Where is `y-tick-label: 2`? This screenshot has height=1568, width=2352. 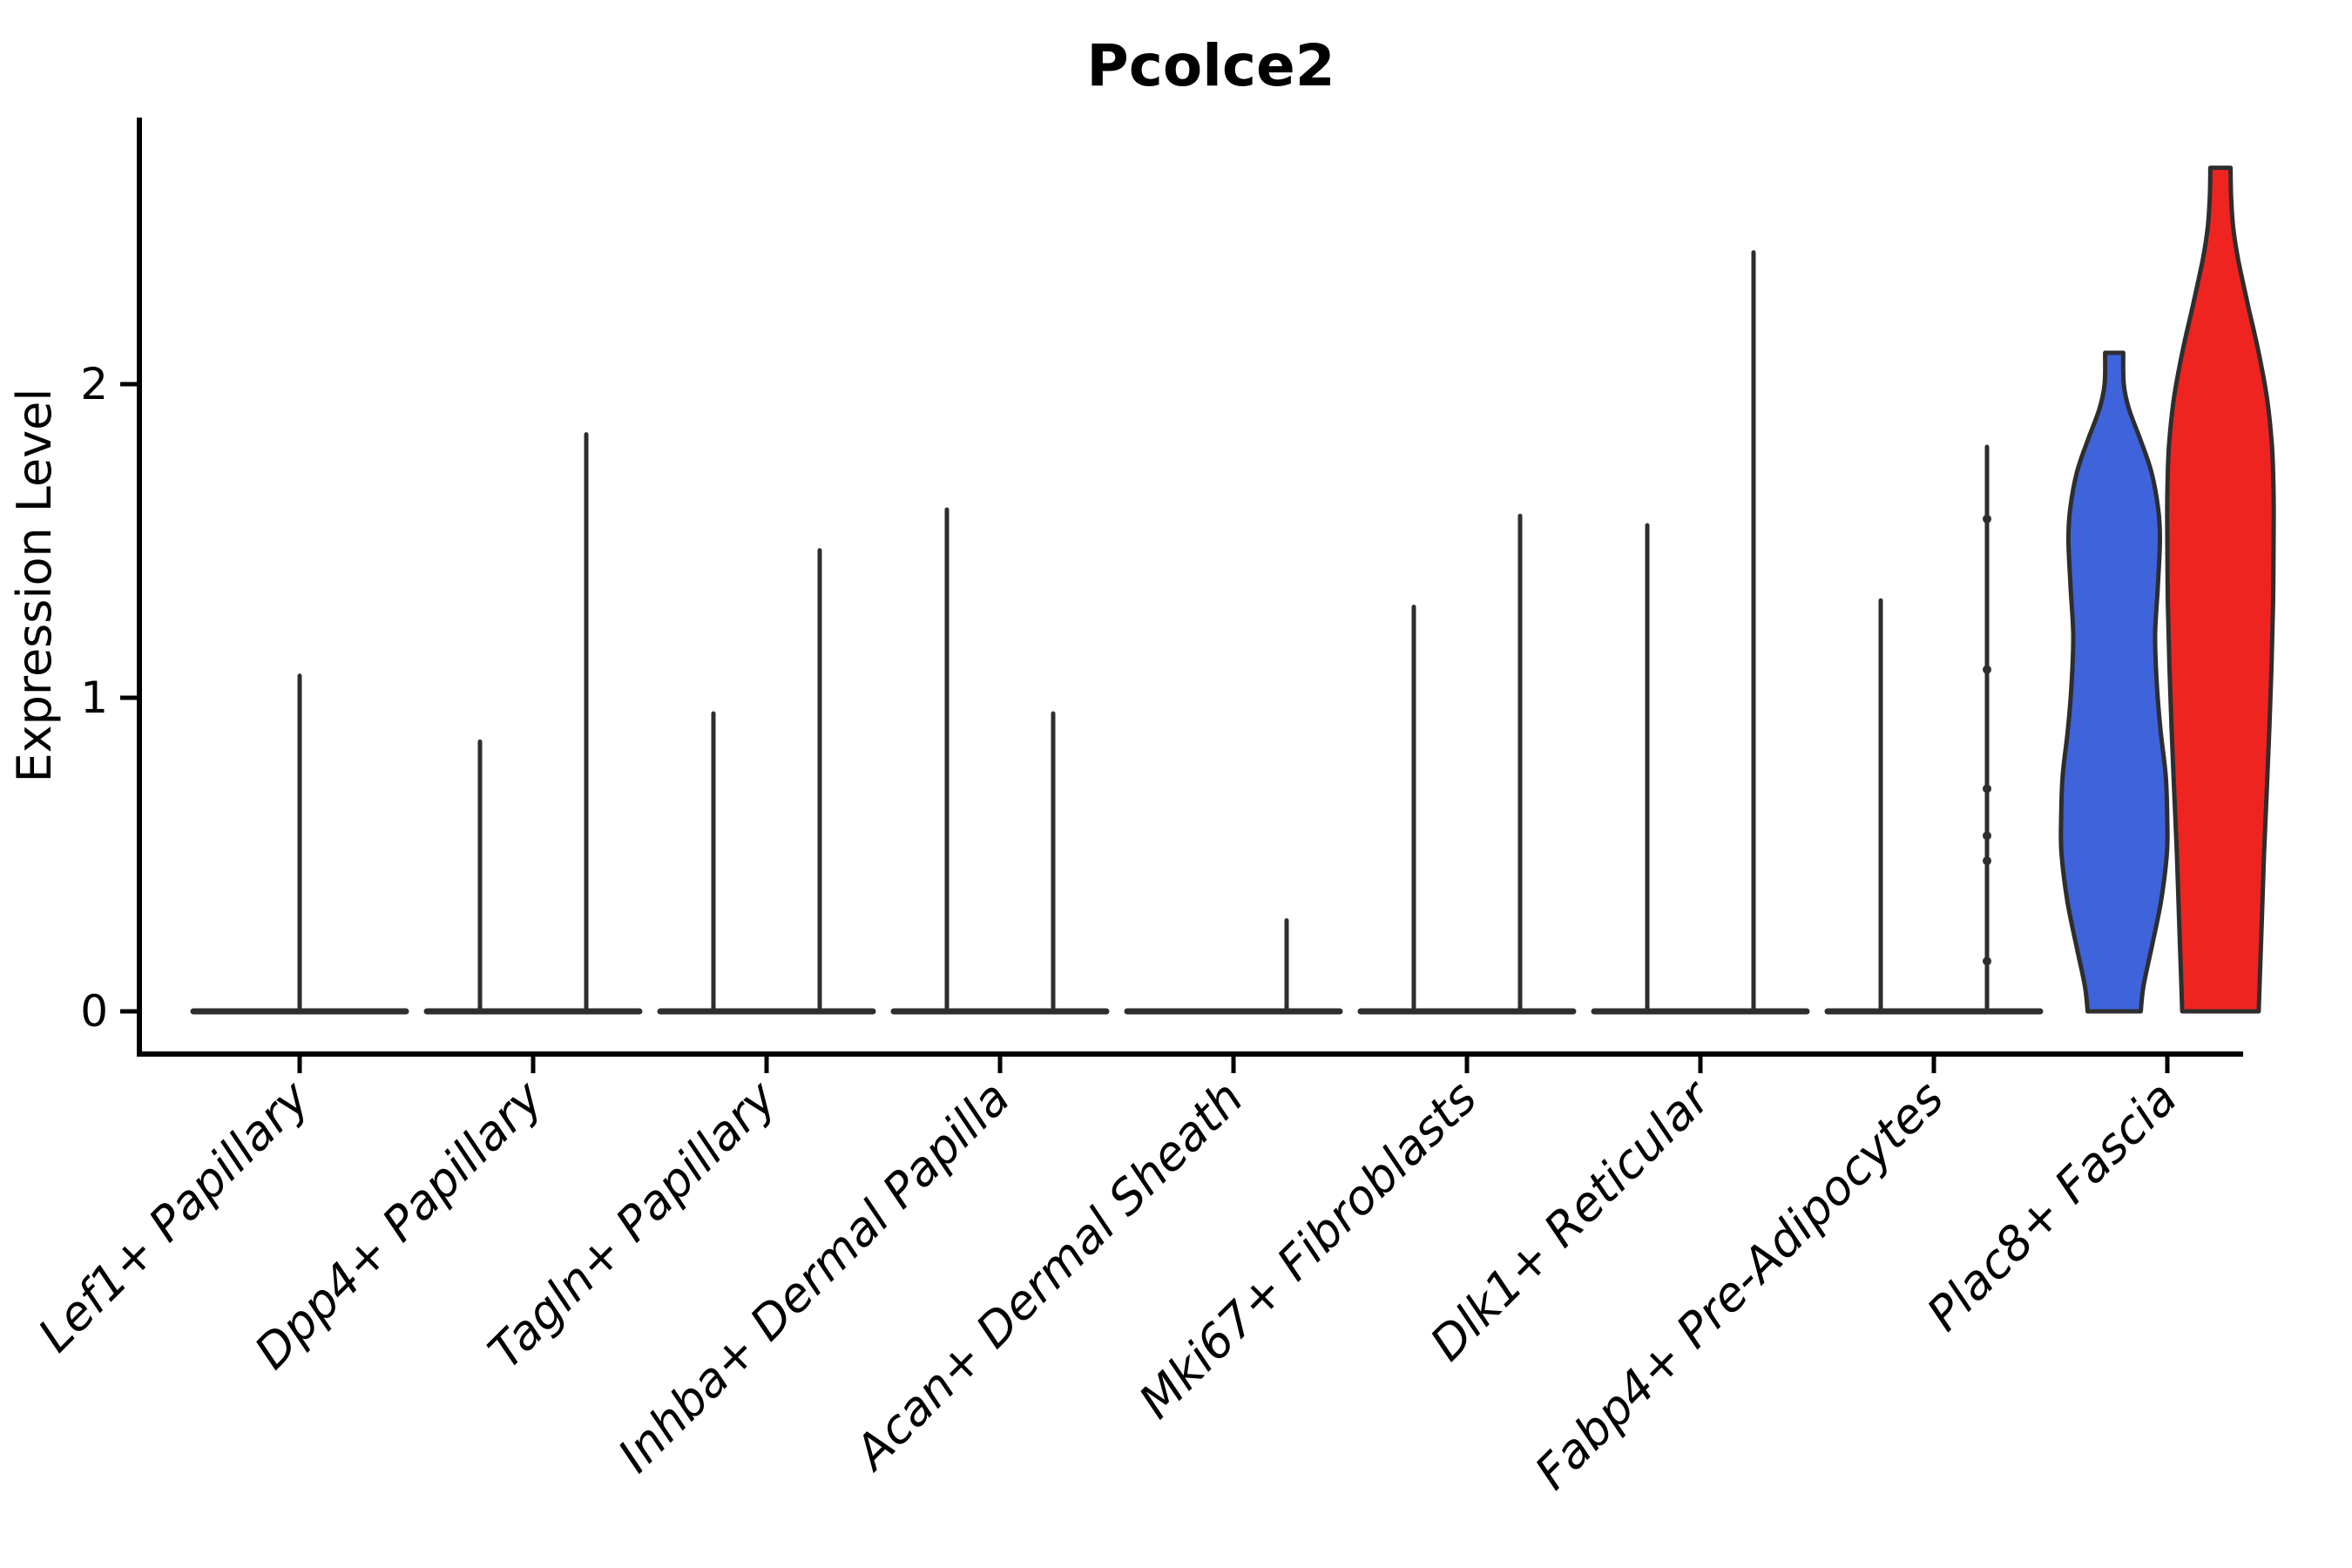 y-tick-label: 2 is located at coordinates (94, 384).